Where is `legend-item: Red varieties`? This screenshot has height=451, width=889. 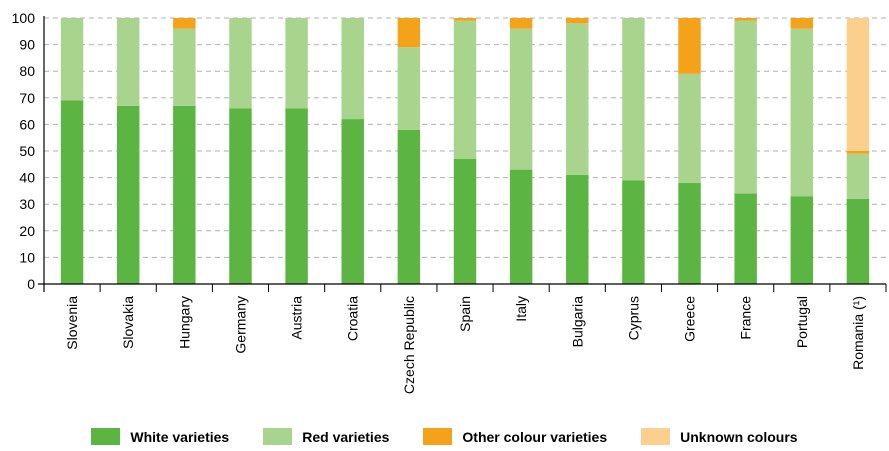
legend-item: Red varieties is located at coordinates (326, 436).